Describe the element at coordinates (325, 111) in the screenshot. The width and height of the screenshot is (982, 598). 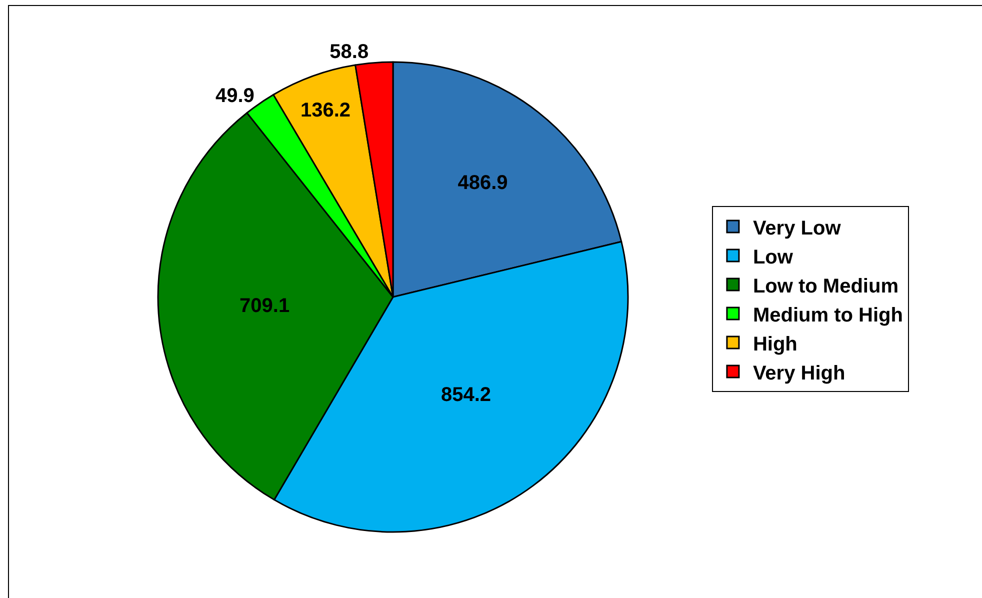
I see `data-label: 136.2` at that location.